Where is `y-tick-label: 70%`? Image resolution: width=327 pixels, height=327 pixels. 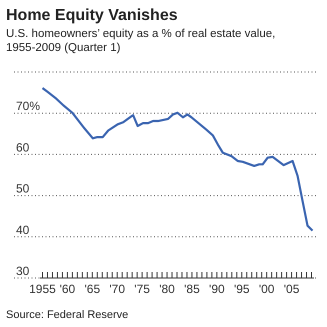 y-tick-label: 70% is located at coordinates (28, 106).